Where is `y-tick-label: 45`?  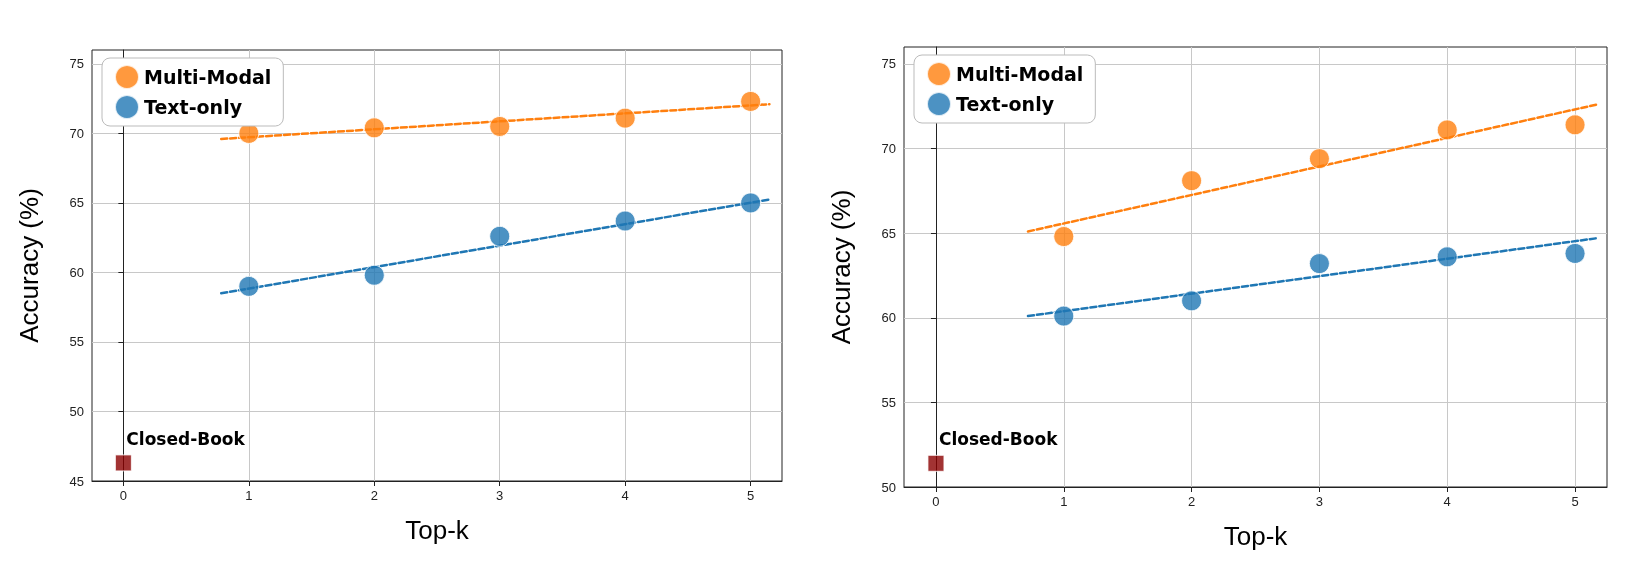 y-tick-label: 45 is located at coordinates (76, 481).